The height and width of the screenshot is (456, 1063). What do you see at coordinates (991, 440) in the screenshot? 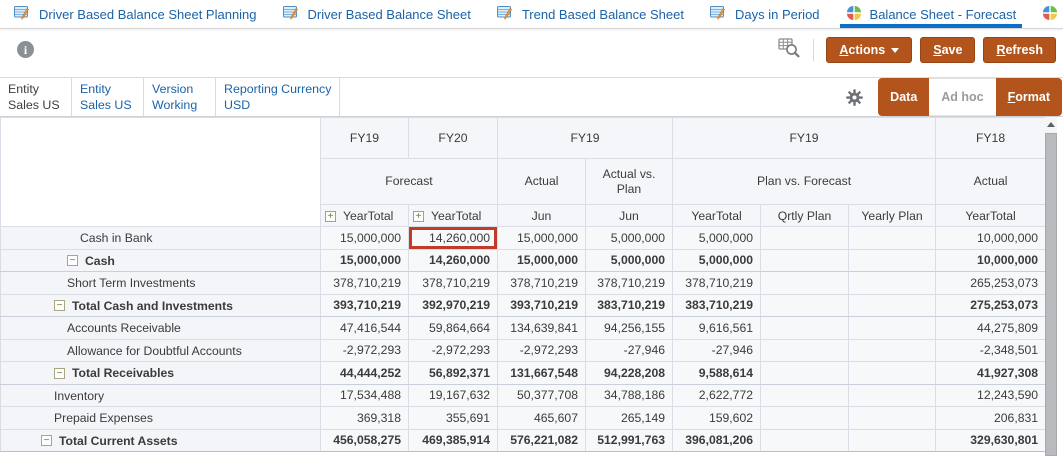
I see `data-cell: 329,630,801` at bounding box center [991, 440].